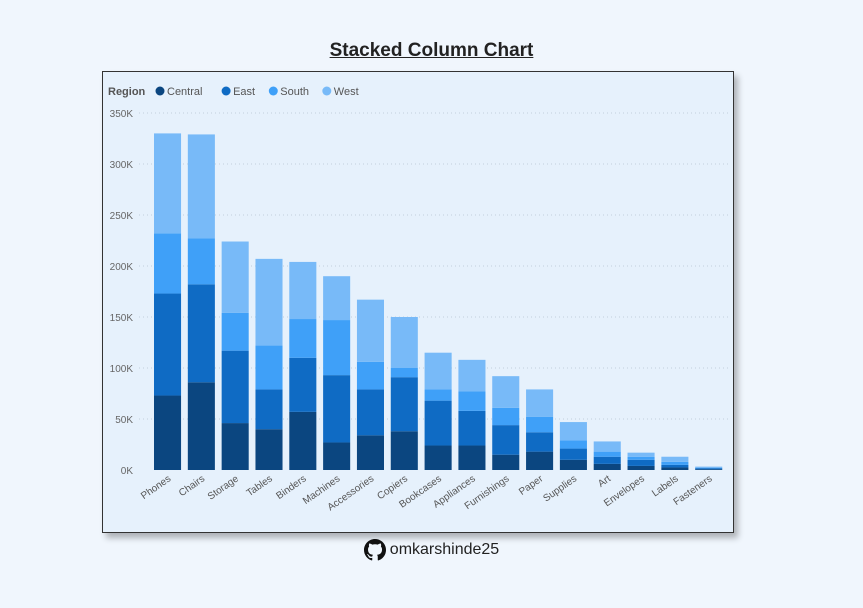 The width and height of the screenshot is (863, 608). Describe the element at coordinates (431, 50) in the screenshot. I see `page-title: Stacked Column Chart` at that location.